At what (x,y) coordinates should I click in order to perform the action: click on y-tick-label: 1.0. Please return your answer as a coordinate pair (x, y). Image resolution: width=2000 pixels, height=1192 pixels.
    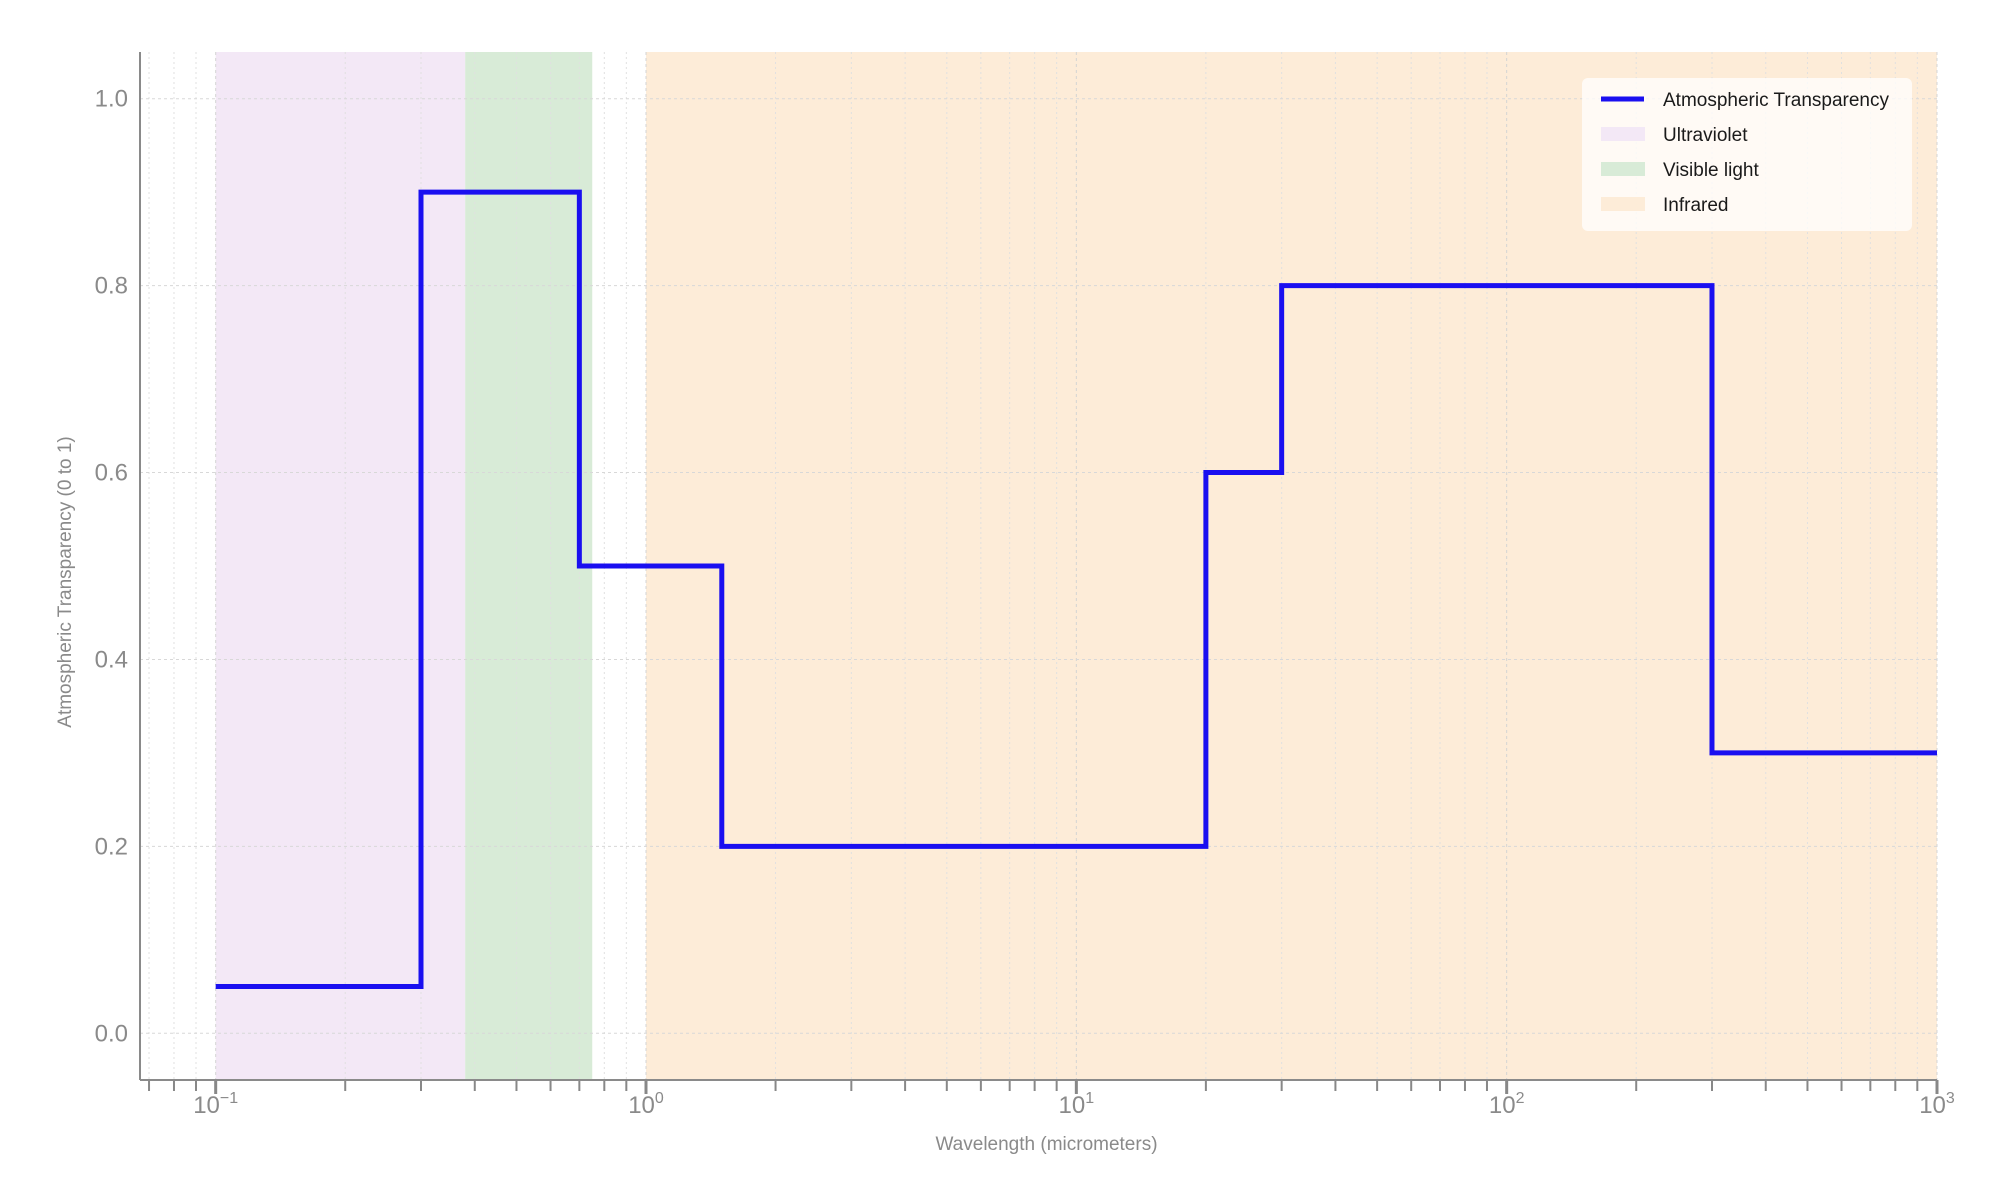
    Looking at the image, I should click on (111, 99).